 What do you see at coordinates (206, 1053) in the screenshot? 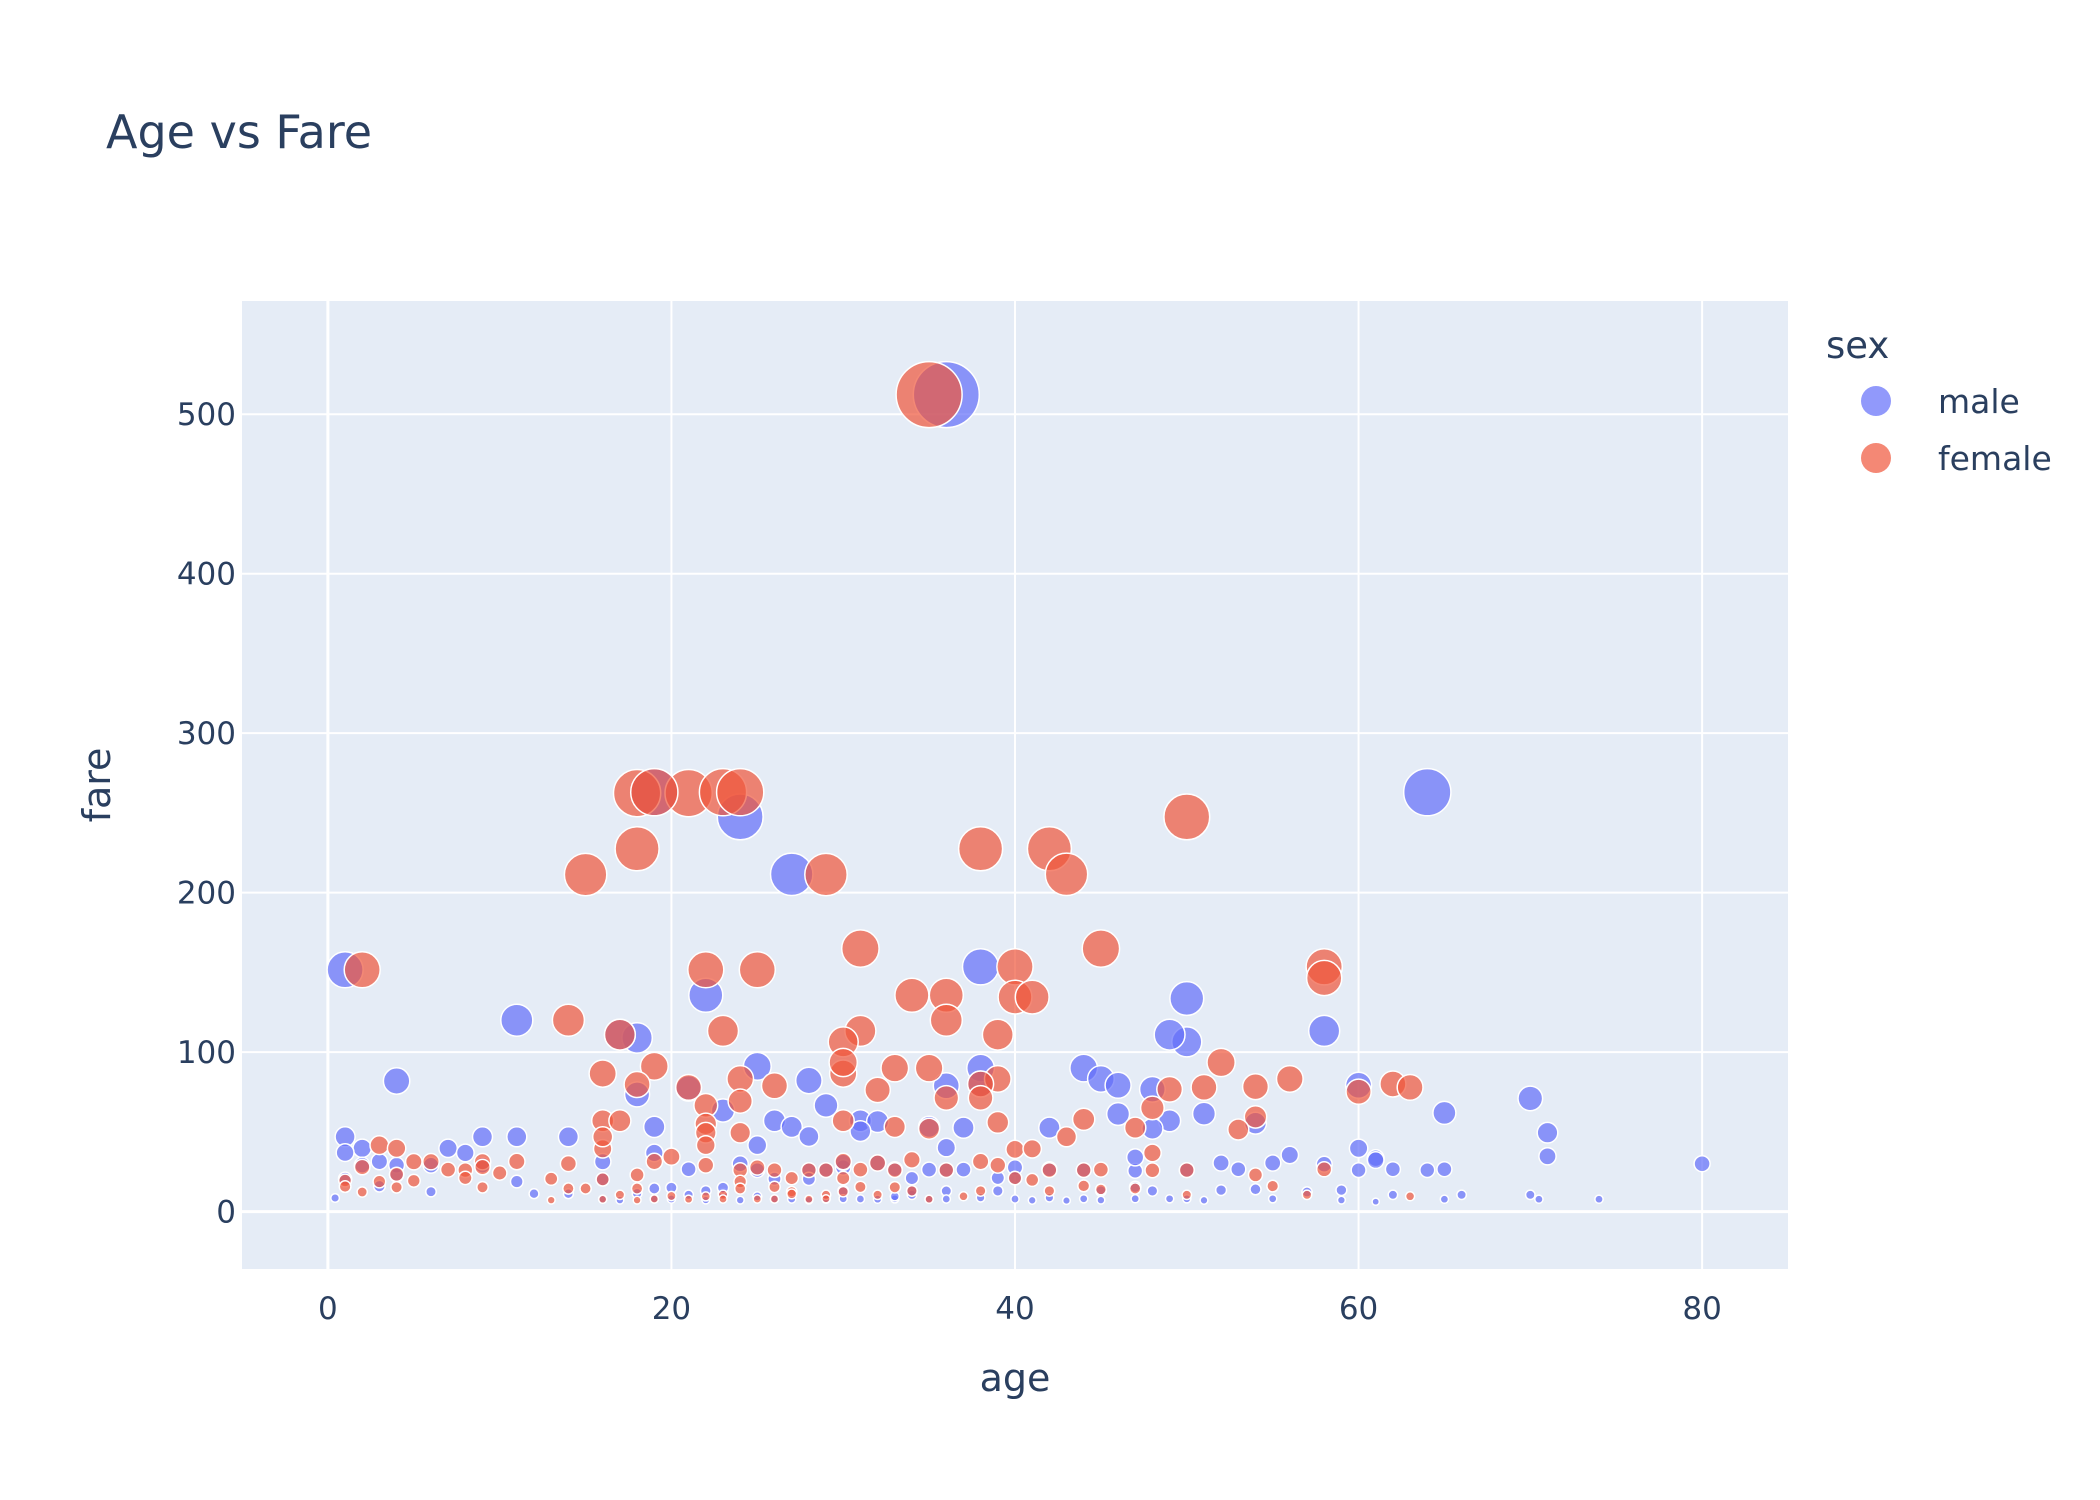
I see `y-tick-label: 100` at bounding box center [206, 1053].